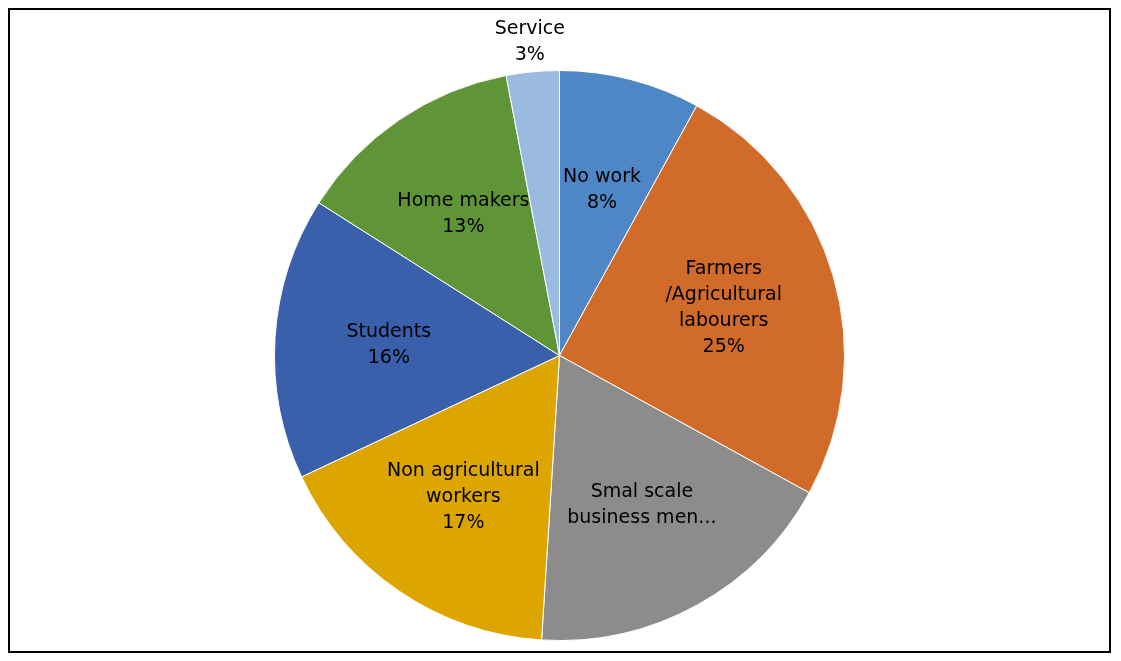 This screenshot has width=1121, height=661. What do you see at coordinates (389, 329) in the screenshot?
I see `slice-label: Students` at bounding box center [389, 329].